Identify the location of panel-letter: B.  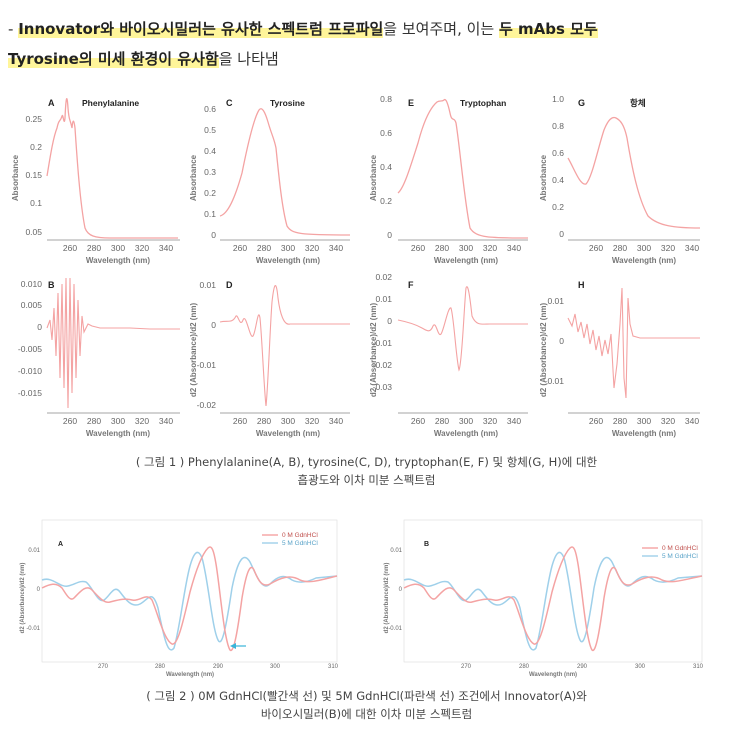
(51, 285).